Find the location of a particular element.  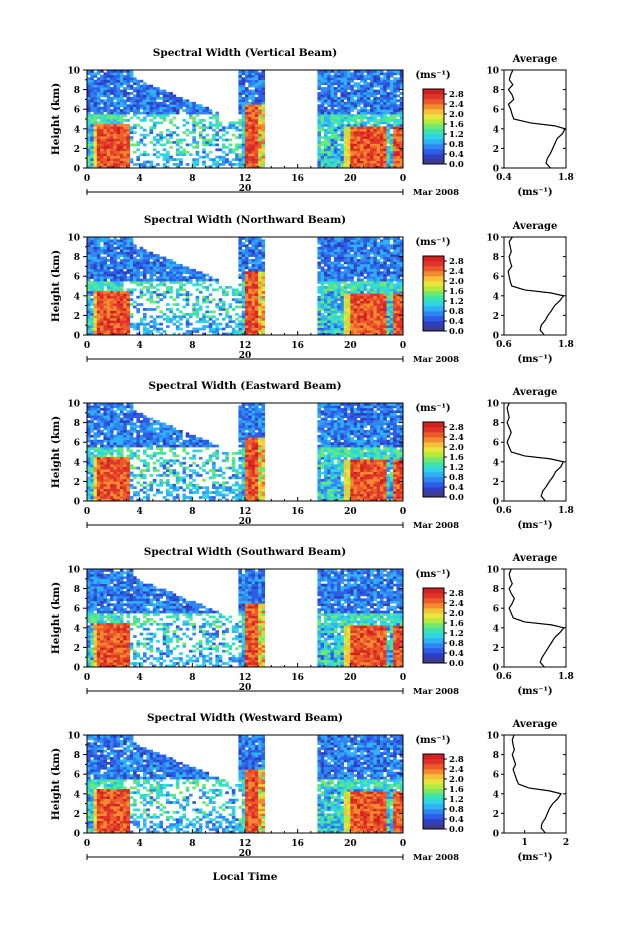

x-tick-label: 4 is located at coordinates (140, 346).